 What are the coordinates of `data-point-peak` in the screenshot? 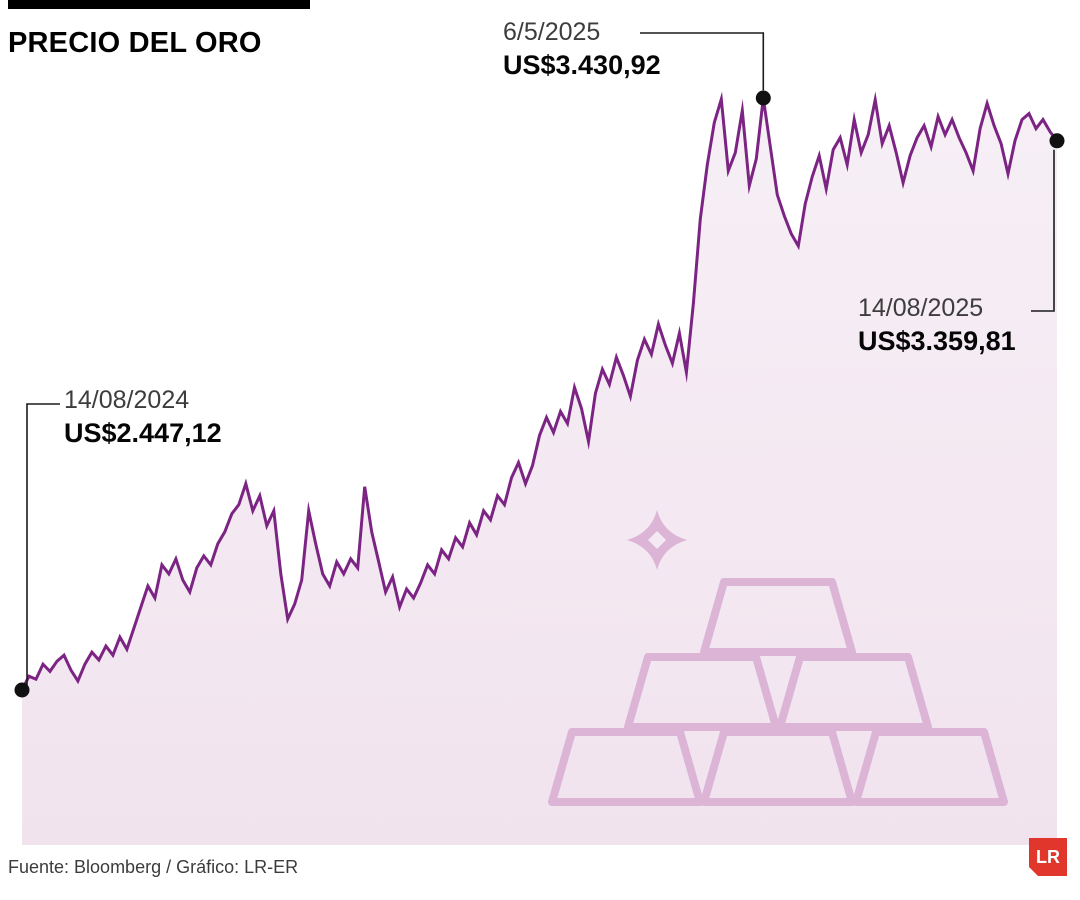 It's located at (763, 98).